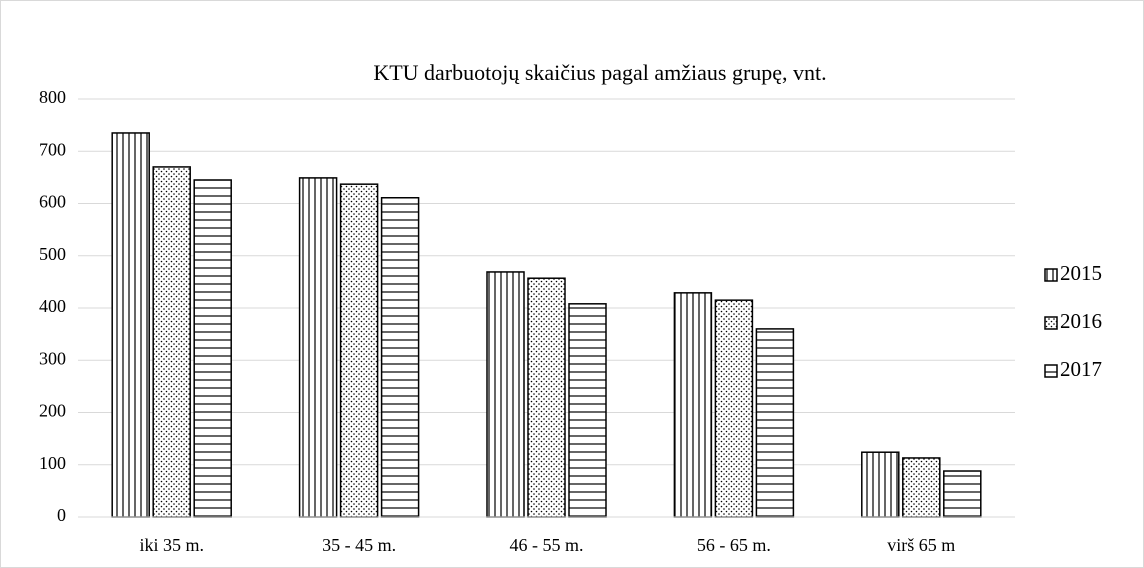 This screenshot has height=568, width=1144. Describe the element at coordinates (1081, 369) in the screenshot. I see `legend-label: 2017` at that location.